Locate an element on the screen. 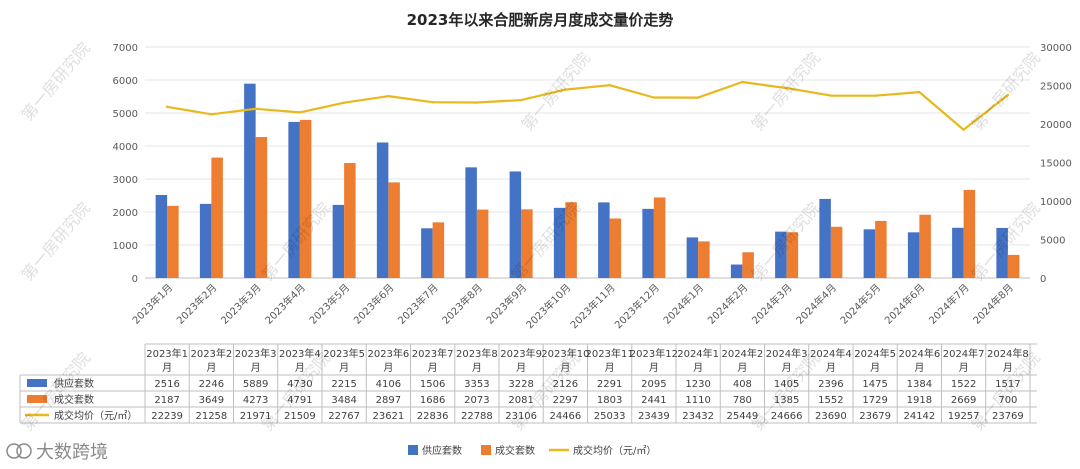 This screenshot has width=1080, height=469. y-left-tick-label: 2000 is located at coordinates (125, 213).